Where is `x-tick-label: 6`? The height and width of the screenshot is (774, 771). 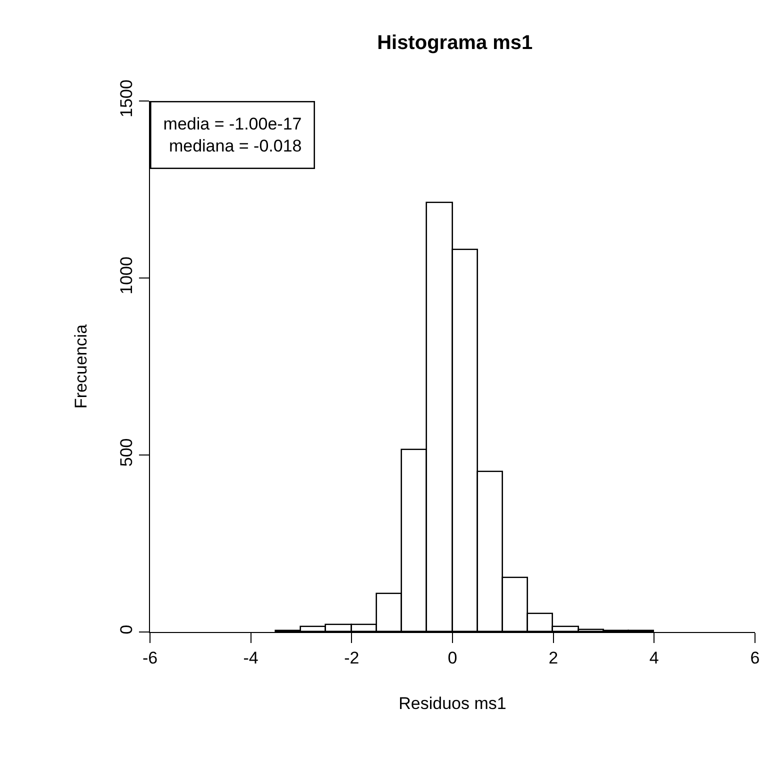 x-tick-label: 6 is located at coordinates (755, 658).